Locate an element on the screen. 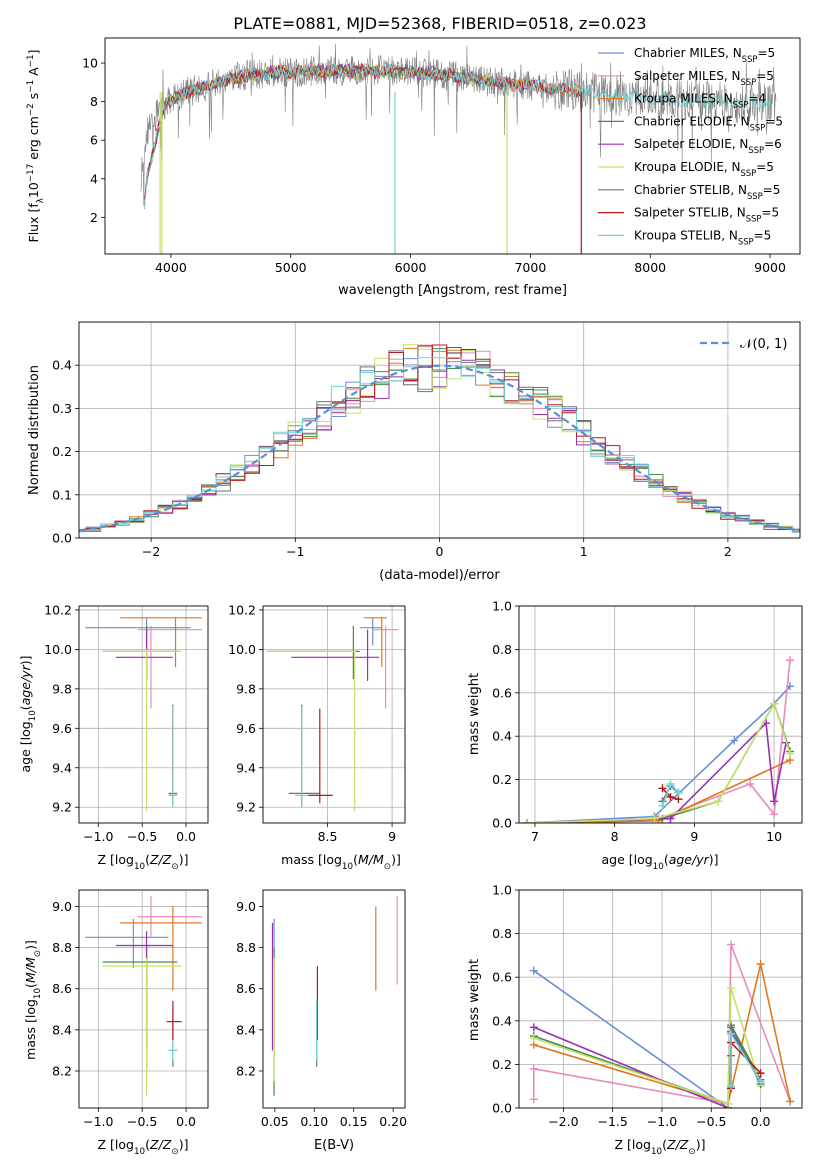 Image resolution: width=819 pixels, height=1170 pixels. series-chabrier-elodie is located at coordinates (658, 761).